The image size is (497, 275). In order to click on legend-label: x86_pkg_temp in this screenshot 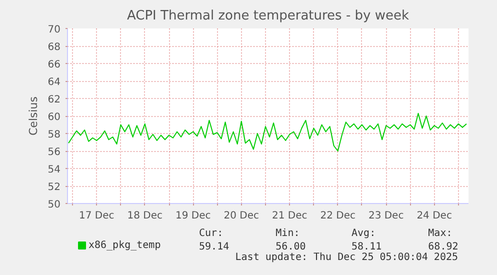, I will do `click(124, 245)`.